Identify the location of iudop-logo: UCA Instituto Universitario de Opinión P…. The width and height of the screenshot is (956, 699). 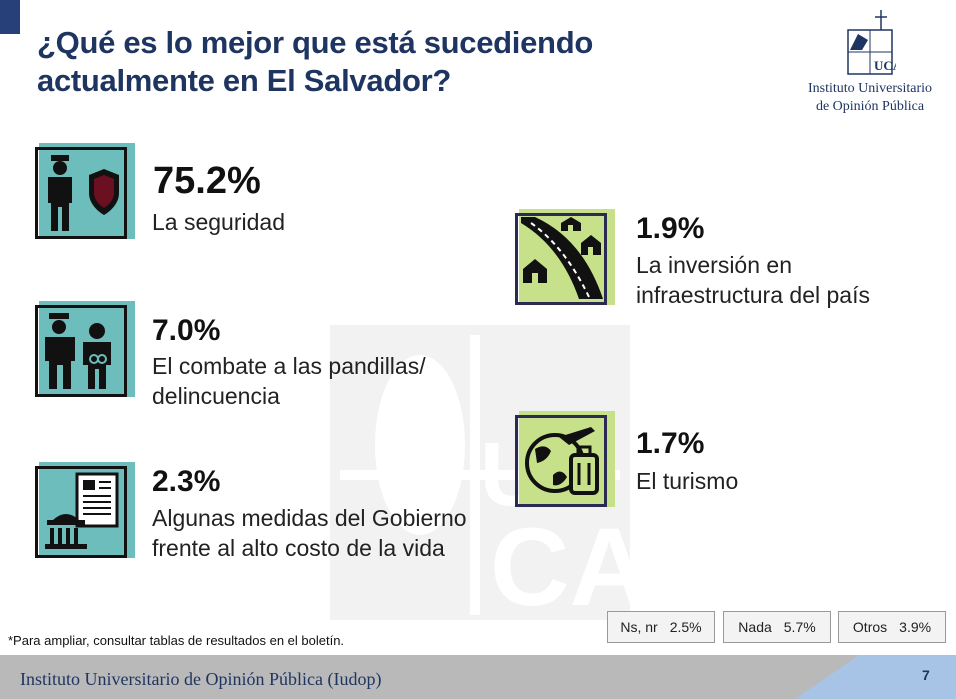
(870, 67).